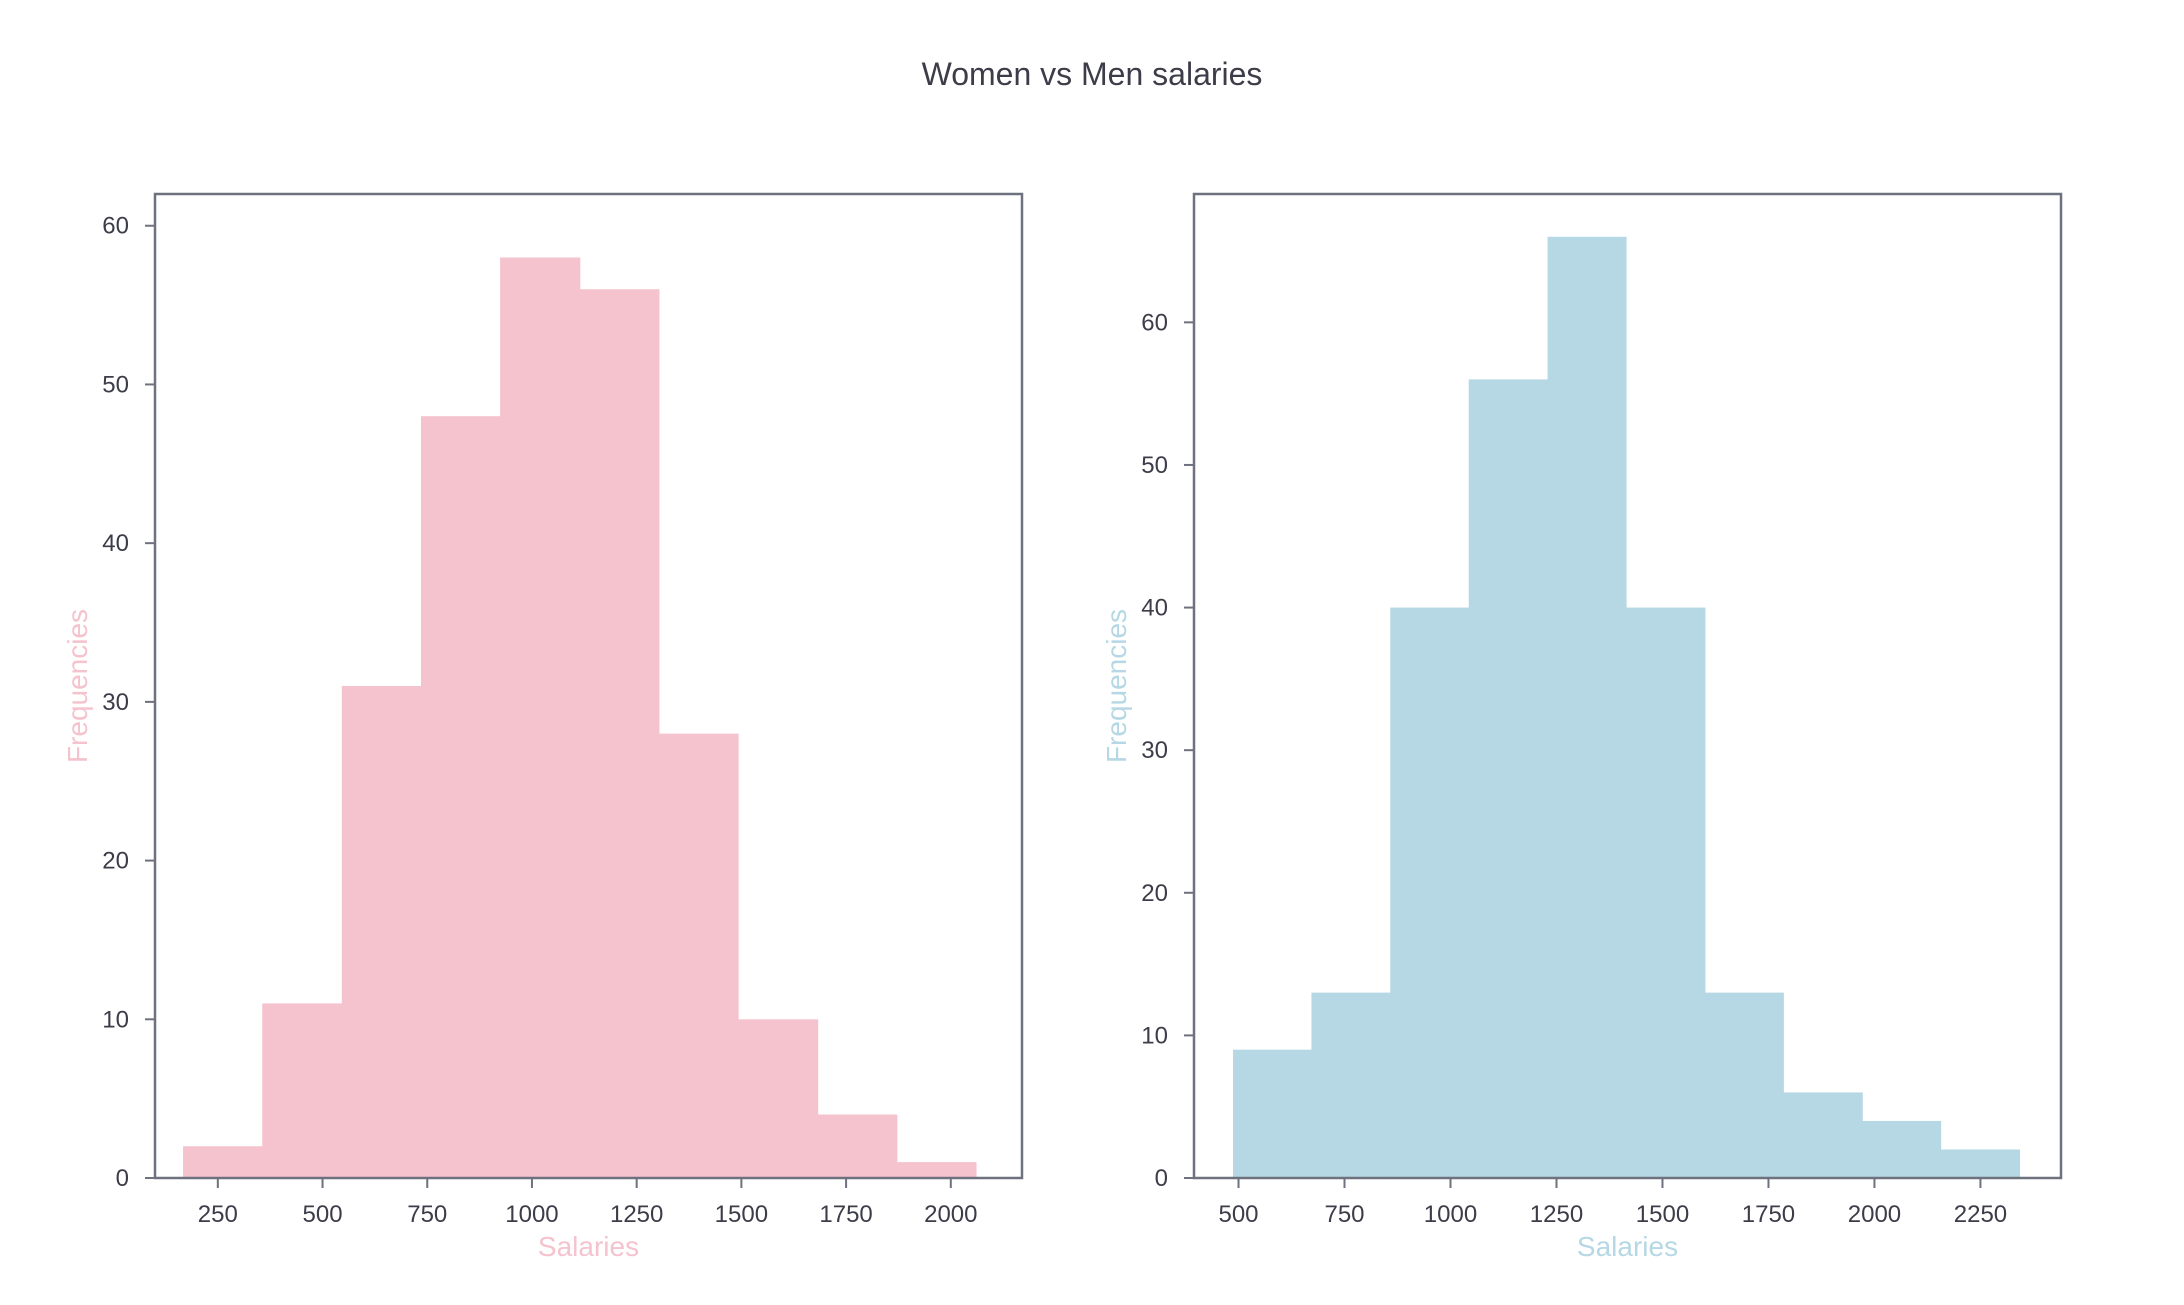  Describe the element at coordinates (1092, 74) in the screenshot. I see `chart-title: Women vs Men salaries` at that location.